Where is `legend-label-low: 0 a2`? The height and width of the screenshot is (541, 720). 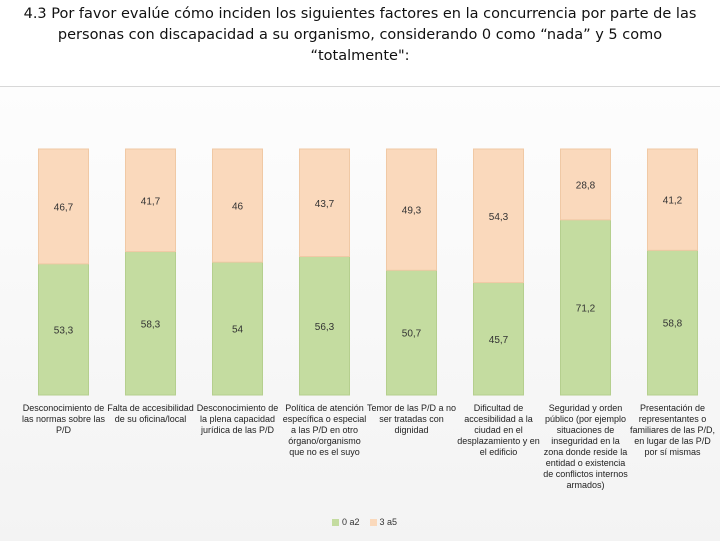
legend-label-low: 0 a2 is located at coordinates (351, 522).